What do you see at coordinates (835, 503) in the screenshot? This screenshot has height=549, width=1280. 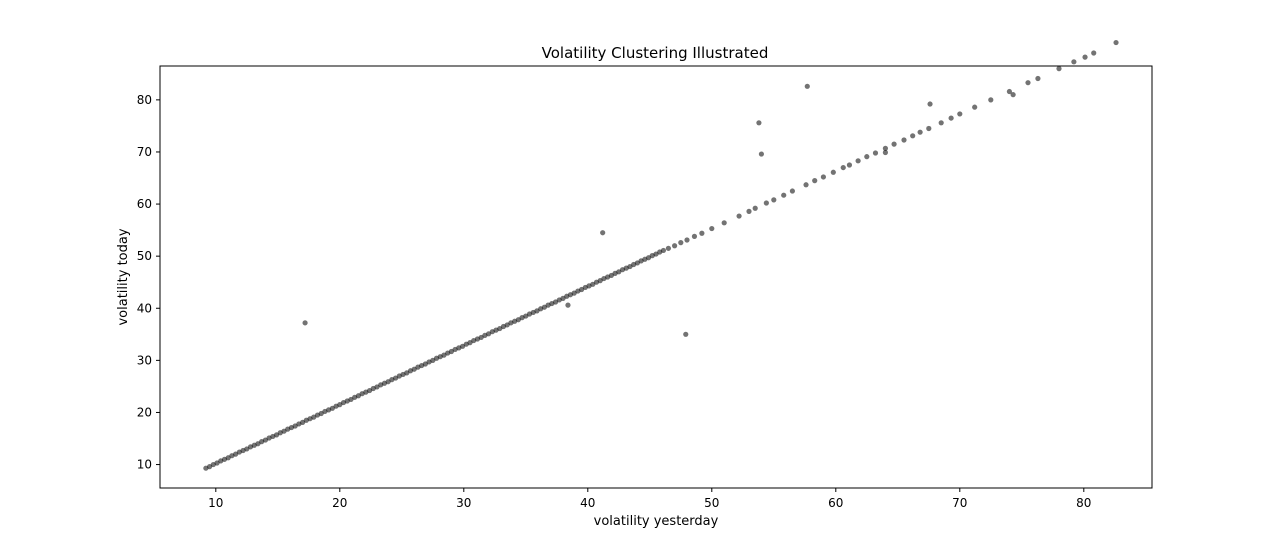 I see `x-tick-label: 60` at bounding box center [835, 503].